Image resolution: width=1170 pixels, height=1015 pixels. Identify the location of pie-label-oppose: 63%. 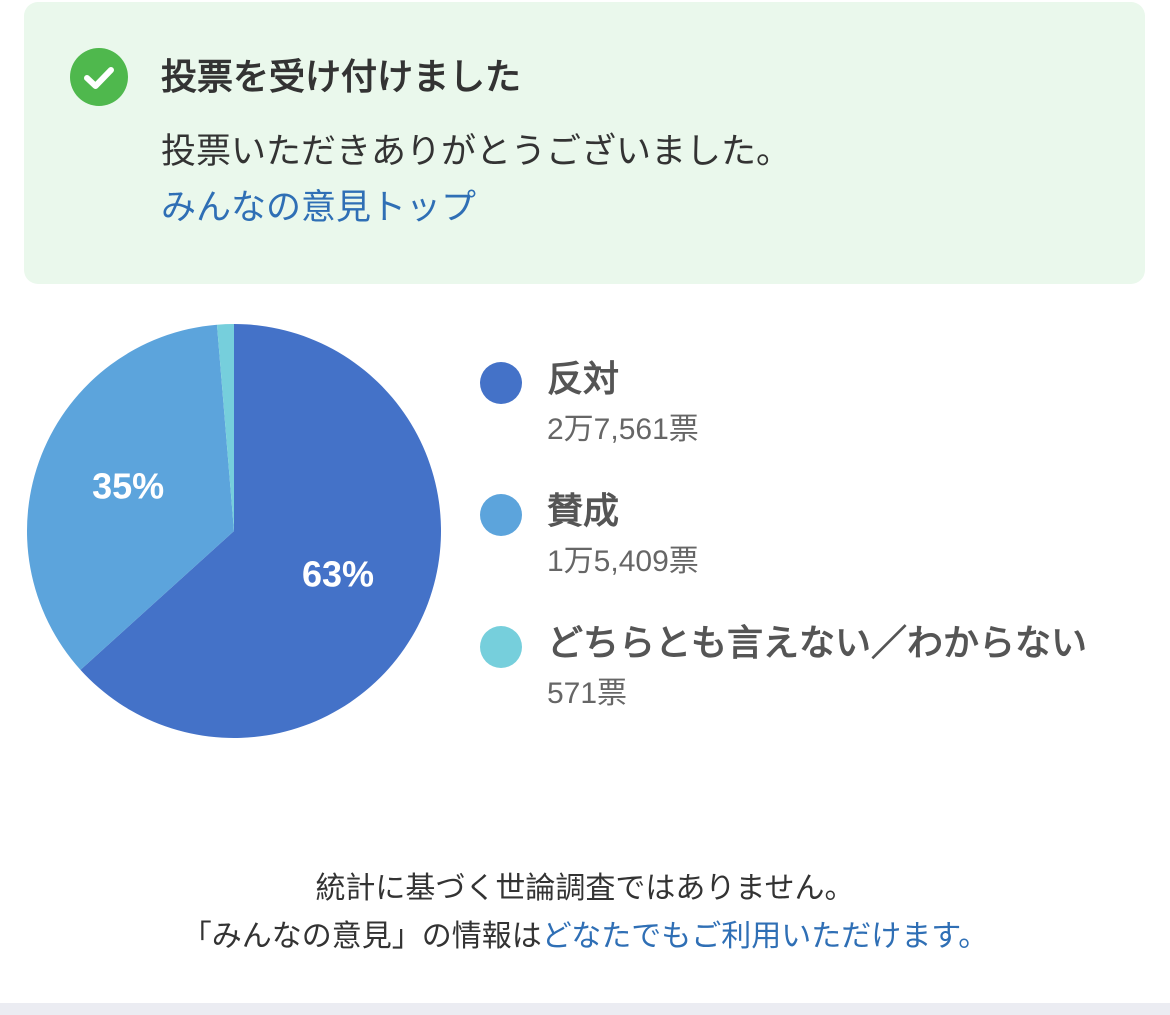
(338, 574).